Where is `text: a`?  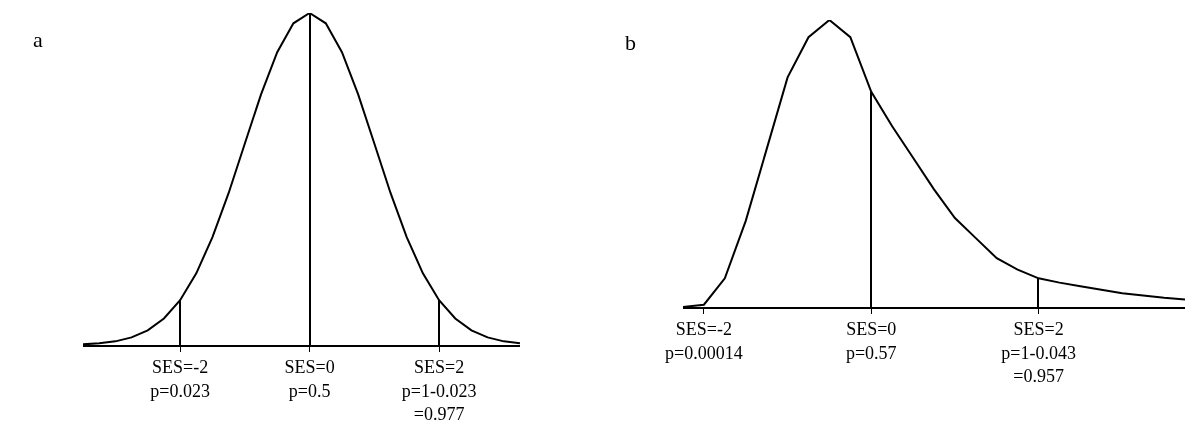 text: a is located at coordinates (38, 39).